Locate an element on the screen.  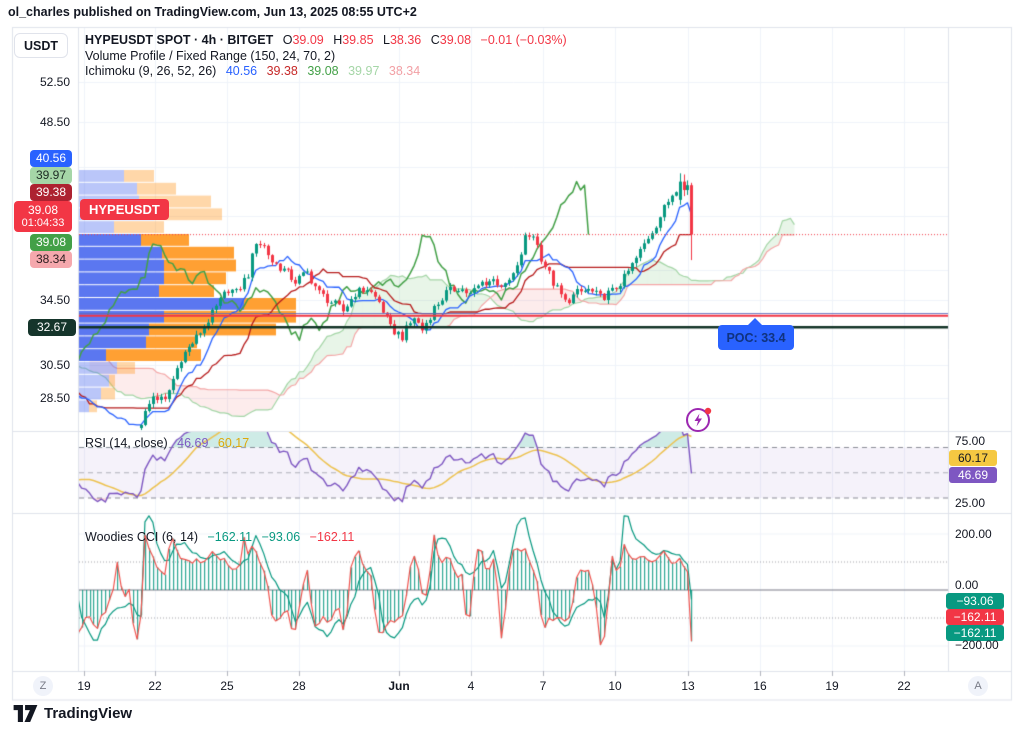
time-axis-label: 28 is located at coordinates (299, 686).